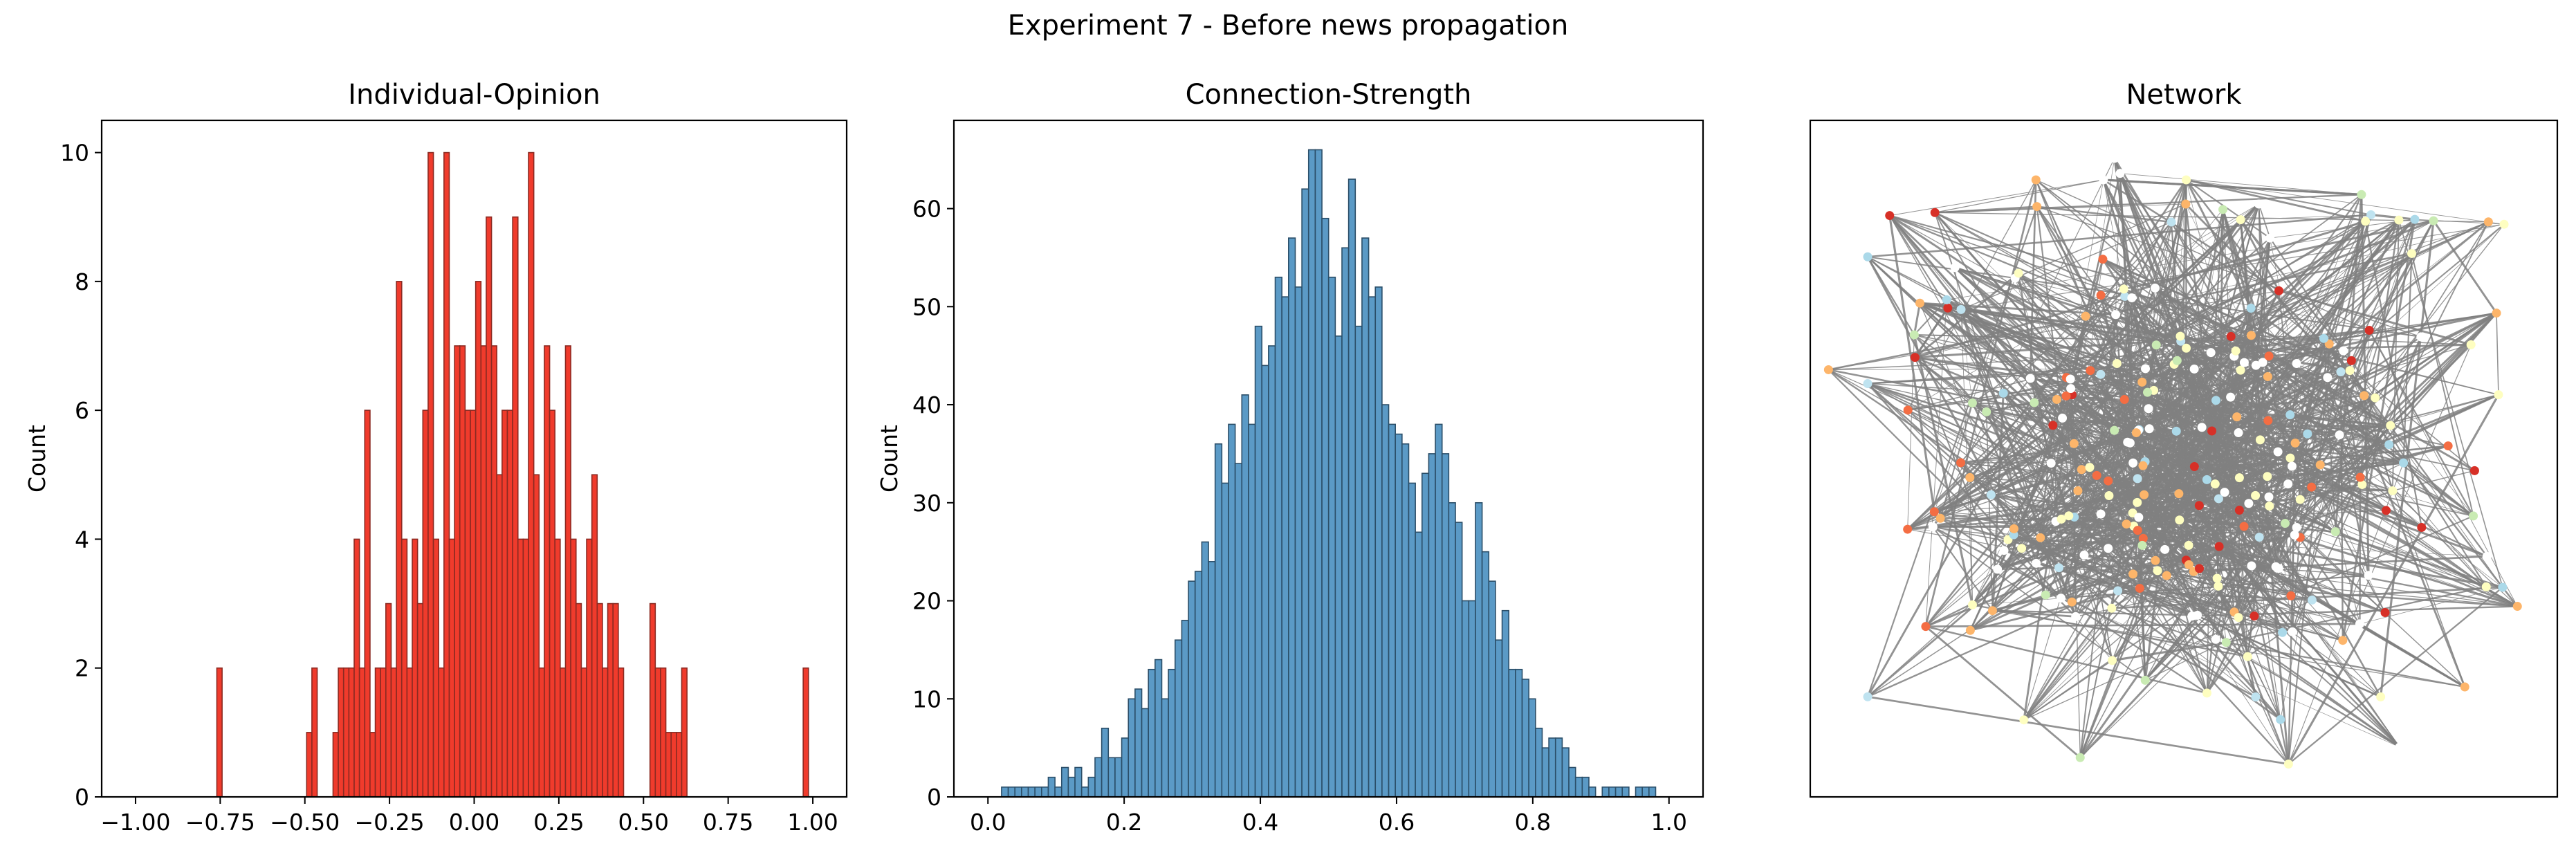 This screenshot has width=2576, height=855. I want to click on strength-x-tick-label: 0.6, so click(1397, 822).